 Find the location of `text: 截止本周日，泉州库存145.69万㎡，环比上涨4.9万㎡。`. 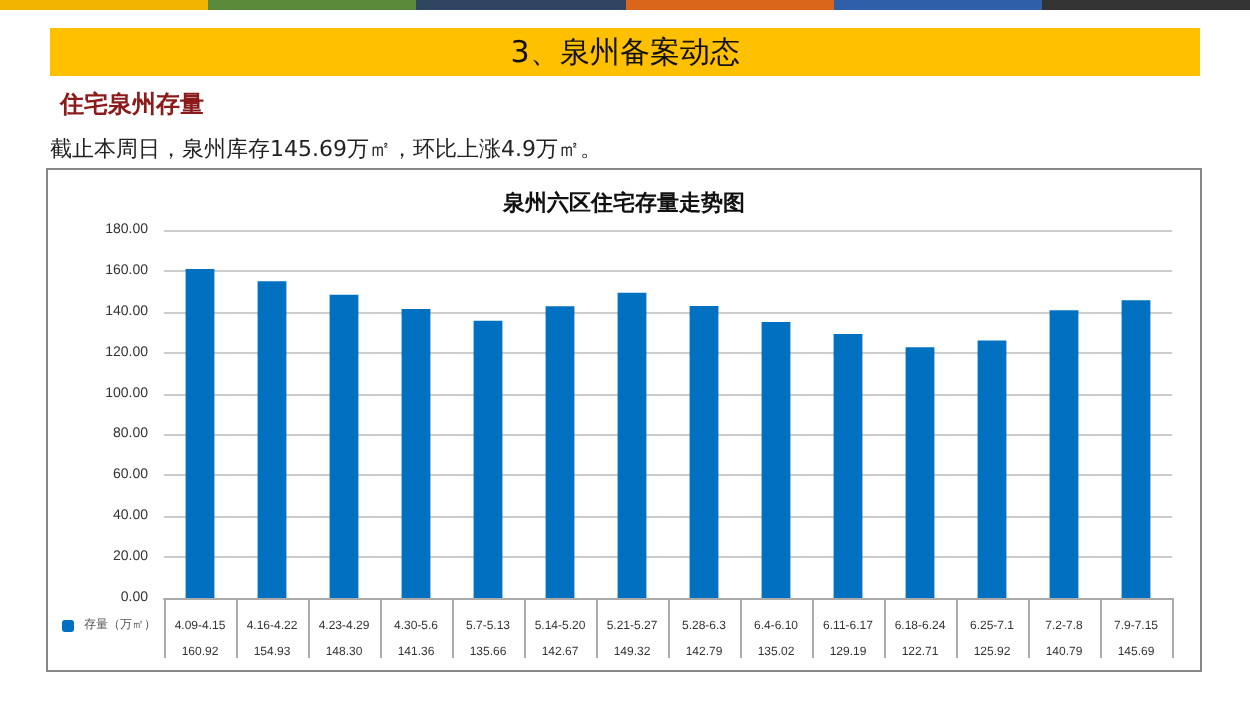

text: 截止本周日，泉州库存145.69万㎡，环比上涨4.9万㎡。 is located at coordinates (326, 149).